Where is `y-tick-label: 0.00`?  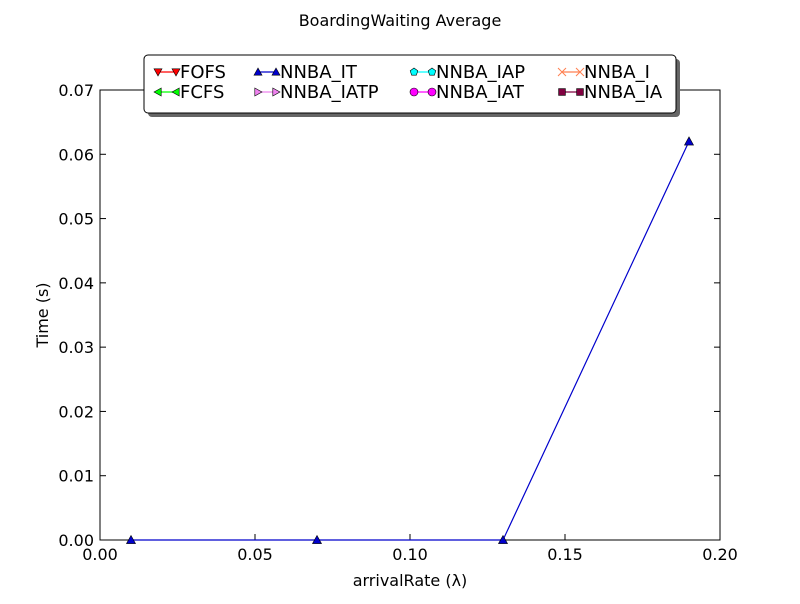
y-tick-label: 0.00 is located at coordinates (76, 540).